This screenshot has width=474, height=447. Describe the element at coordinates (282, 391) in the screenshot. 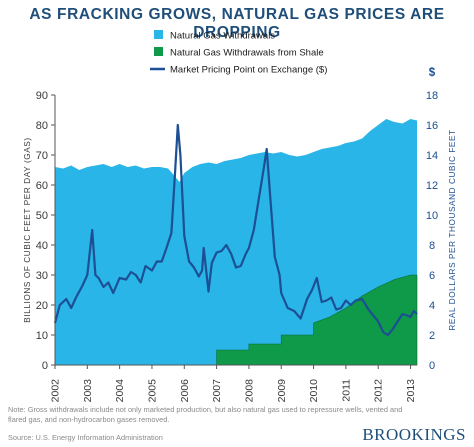

I see `x-tick-label: 2009` at that location.